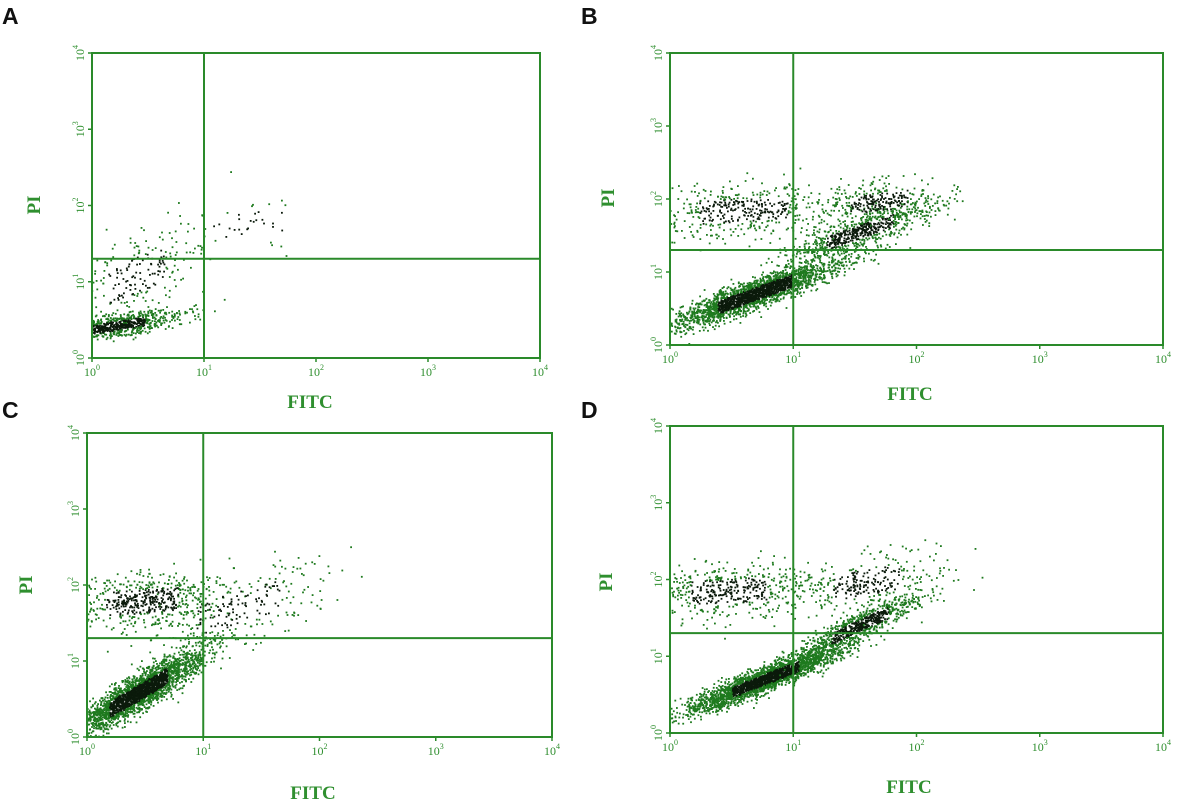 This screenshot has width=1181, height=811. Describe the element at coordinates (657, 199) in the screenshot. I see `y-tick-label: 102` at that location.